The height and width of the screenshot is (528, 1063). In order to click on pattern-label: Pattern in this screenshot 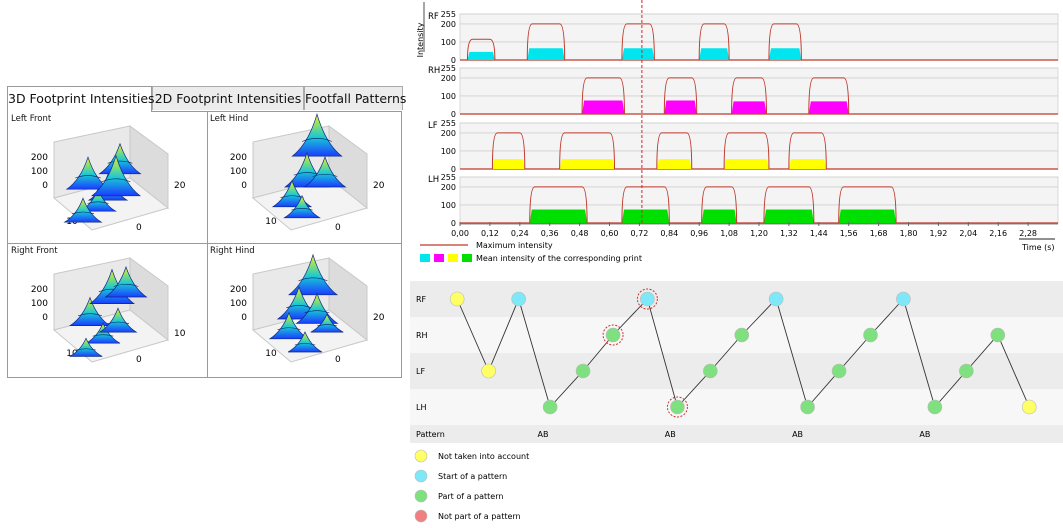, I will do `click(430, 434)`.